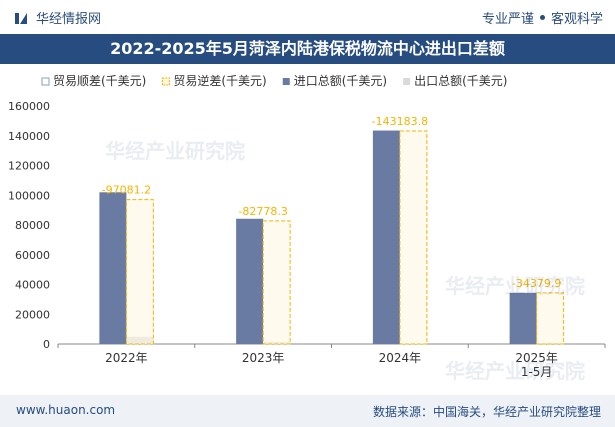 This screenshot has width=615, height=427. I want to click on legend-label-1: 贸易逆差(千美元), so click(219, 80).